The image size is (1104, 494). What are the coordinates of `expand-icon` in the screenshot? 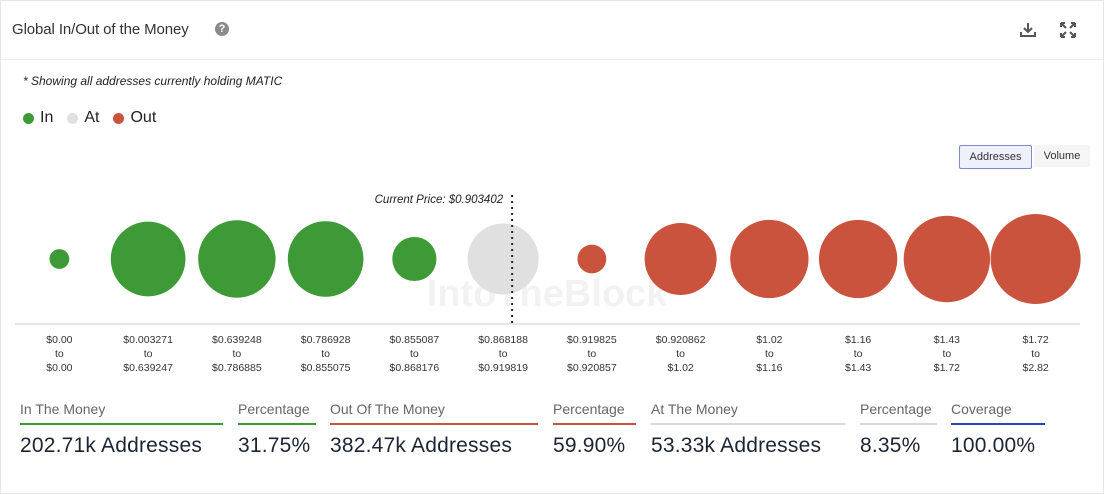 It's located at (1068, 30).